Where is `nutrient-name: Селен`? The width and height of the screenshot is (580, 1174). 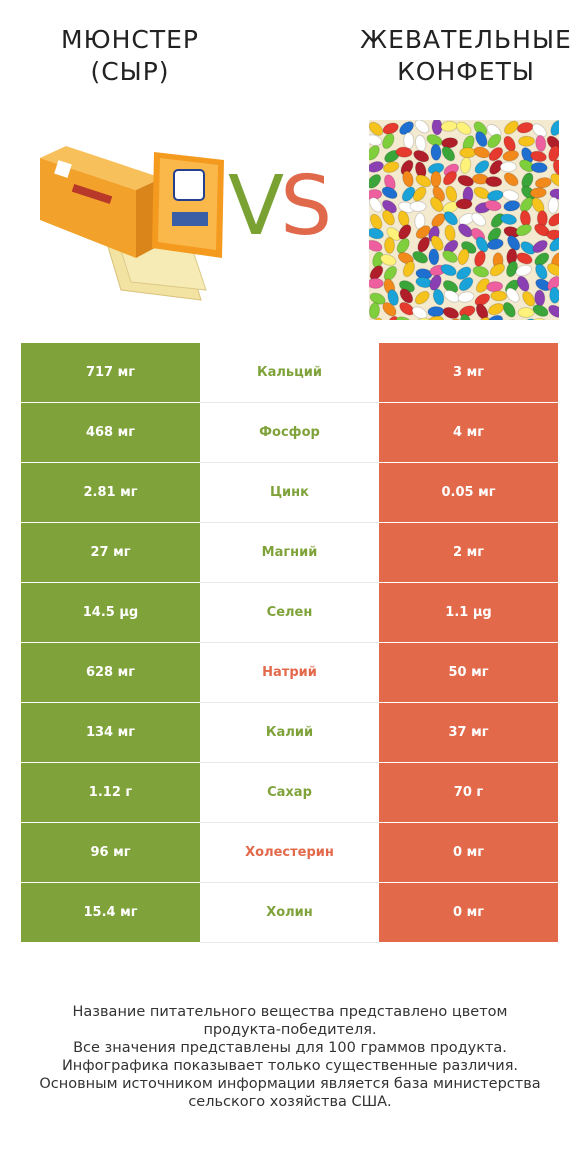 nutrient-name: Селен is located at coordinates (289, 612).